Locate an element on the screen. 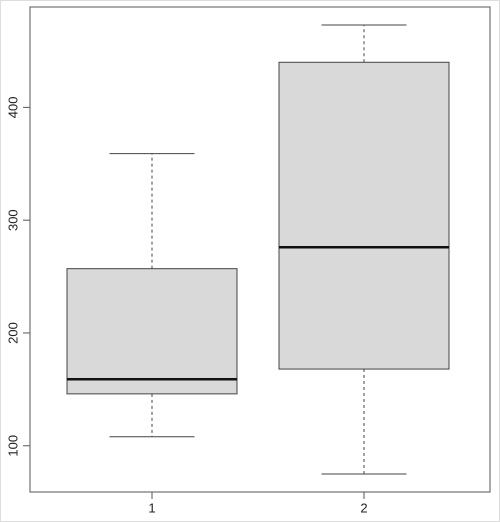 This screenshot has height=522, width=500. y-tick-label: 400 is located at coordinates (12, 108).